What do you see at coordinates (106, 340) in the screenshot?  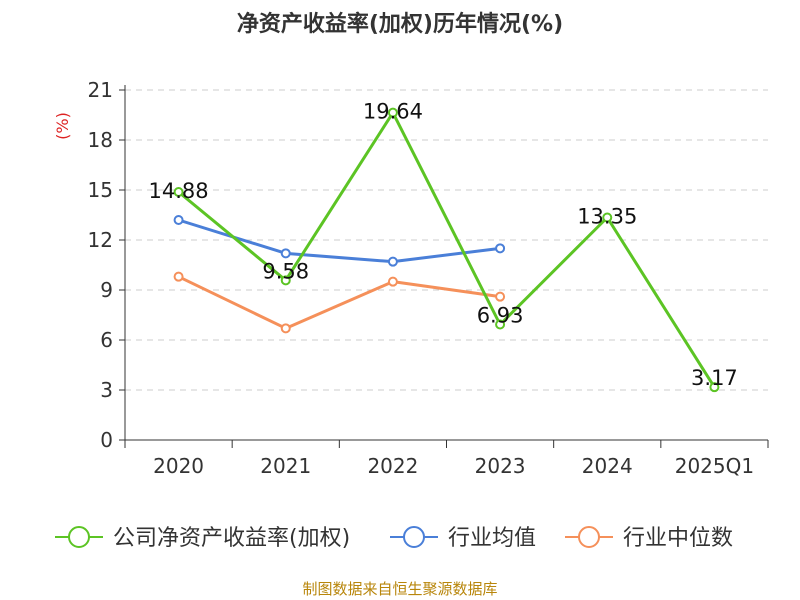 I see `y-tick-label: 6` at bounding box center [106, 340].